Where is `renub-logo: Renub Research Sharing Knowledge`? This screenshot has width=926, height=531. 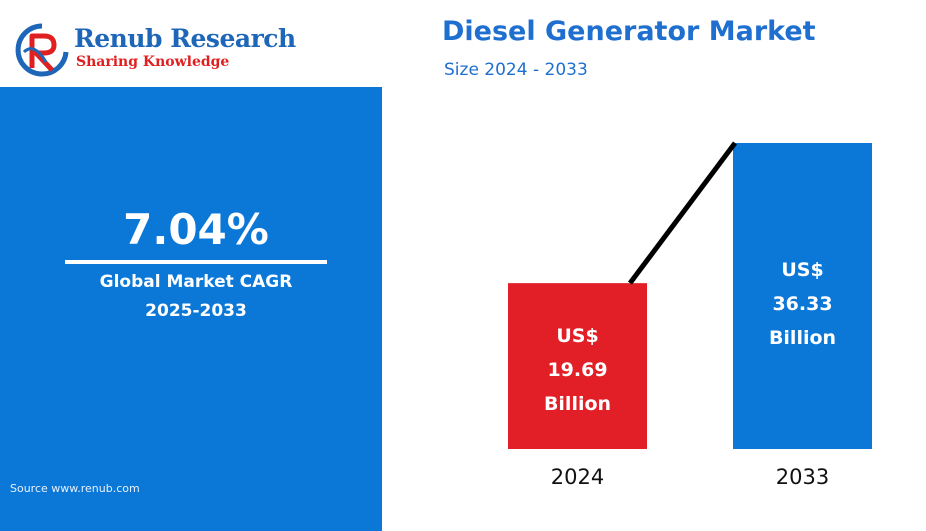 renub-logo: Renub Research Sharing Knowledge is located at coordinates (159, 50).